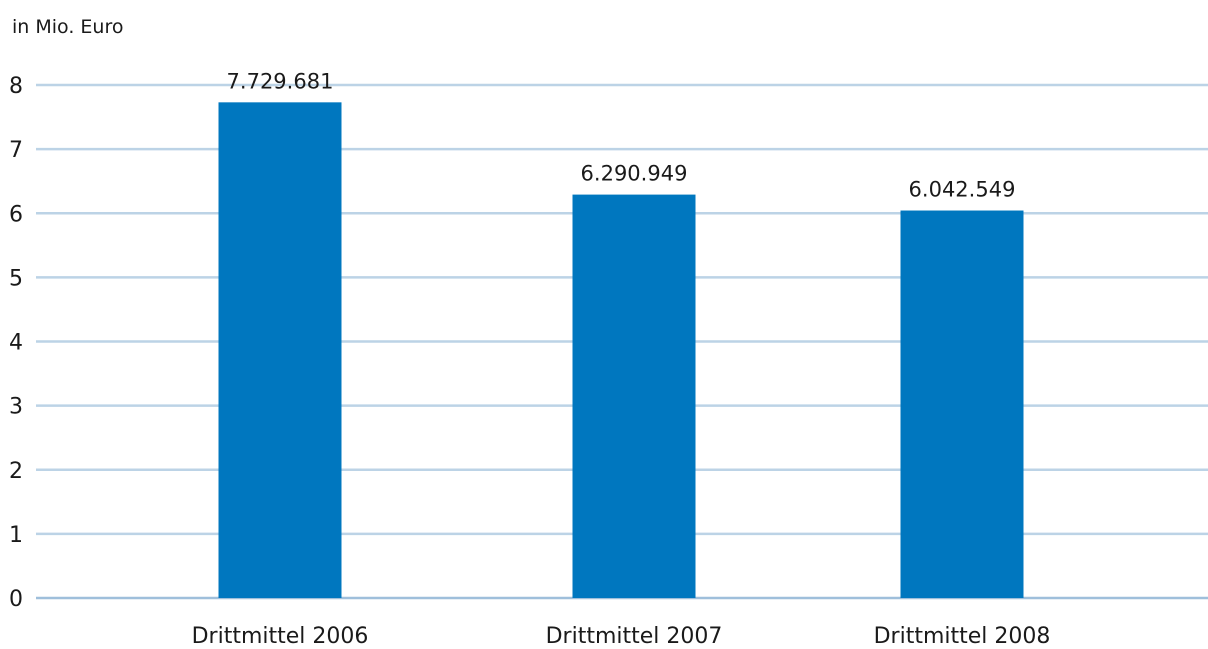 The height and width of the screenshot is (649, 1208). What do you see at coordinates (16, 535) in the screenshot?
I see `y-tick-label: 1` at bounding box center [16, 535].